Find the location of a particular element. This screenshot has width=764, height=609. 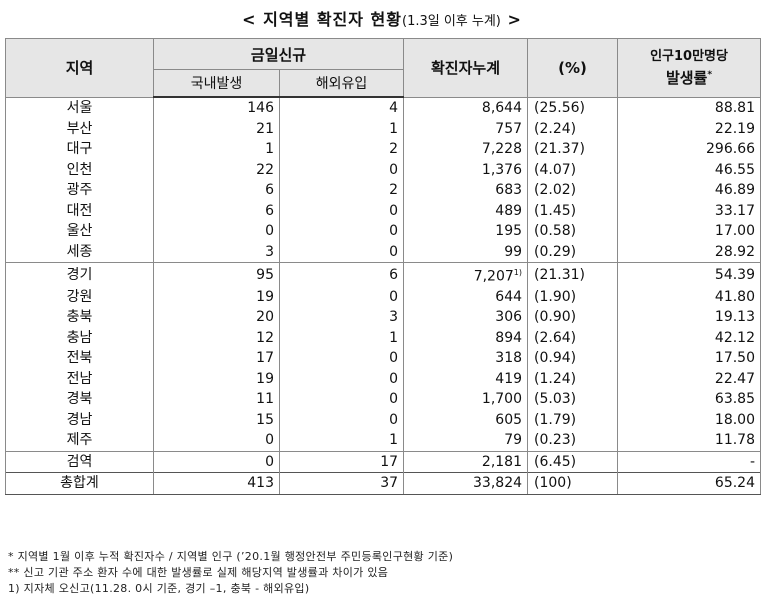

region-cell-value: 대구 is located at coordinates (79, 149).